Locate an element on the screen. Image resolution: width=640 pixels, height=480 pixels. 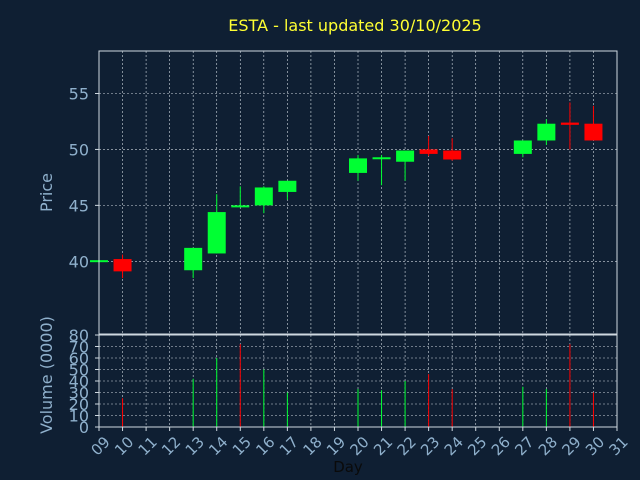
price-tick-label: 40 is located at coordinates (79, 261).